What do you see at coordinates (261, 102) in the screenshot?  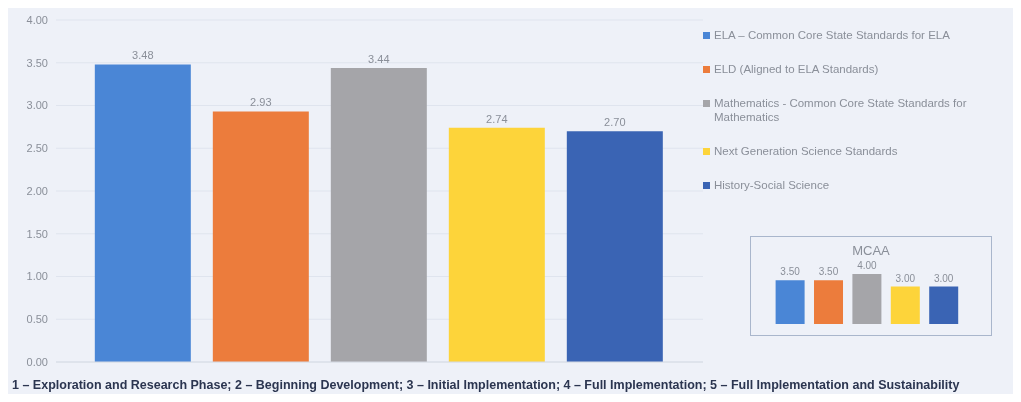 I see `data-label: 2.93` at bounding box center [261, 102].